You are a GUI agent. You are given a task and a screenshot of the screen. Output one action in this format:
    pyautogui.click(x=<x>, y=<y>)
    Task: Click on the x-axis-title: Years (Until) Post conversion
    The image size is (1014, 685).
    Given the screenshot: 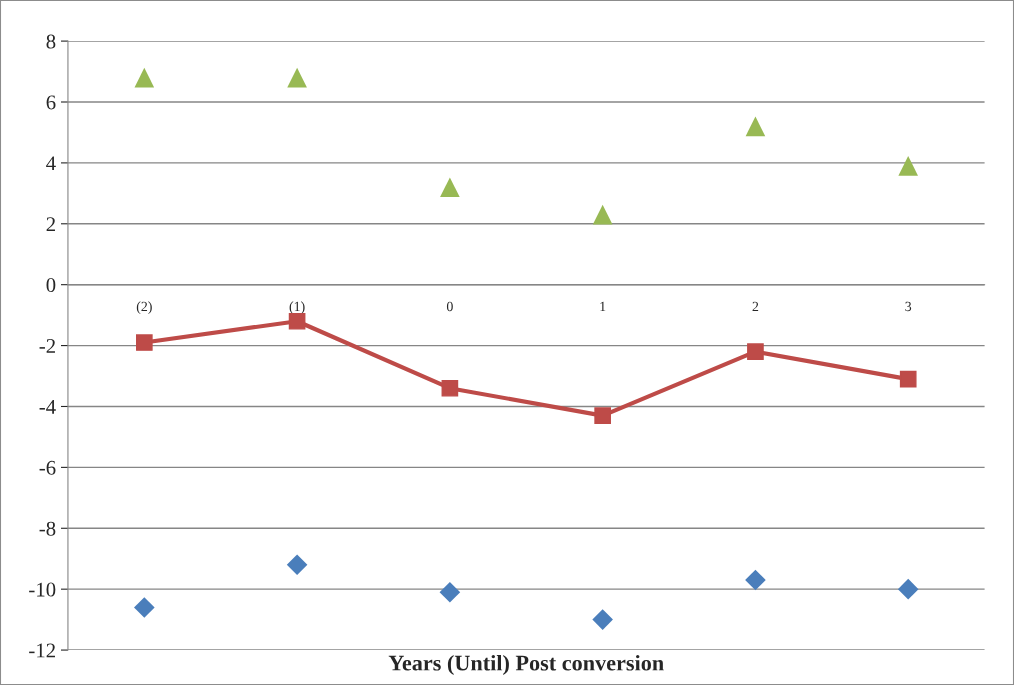 What is the action you would take?
    pyautogui.click(x=526, y=665)
    